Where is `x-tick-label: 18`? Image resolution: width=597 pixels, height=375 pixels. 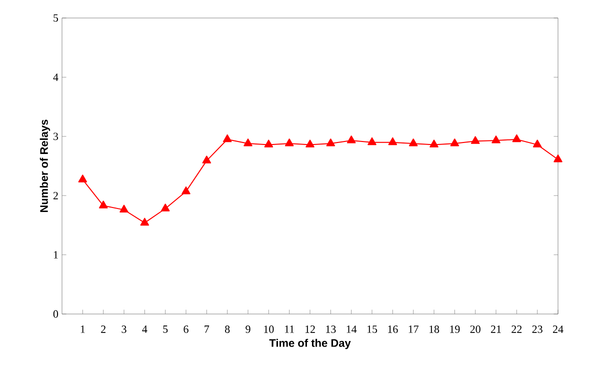 x-tick-label: 18 is located at coordinates (434, 329).